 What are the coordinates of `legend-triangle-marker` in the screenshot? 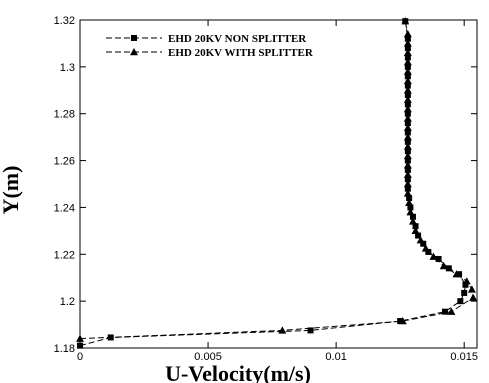 It's located at (134, 52).